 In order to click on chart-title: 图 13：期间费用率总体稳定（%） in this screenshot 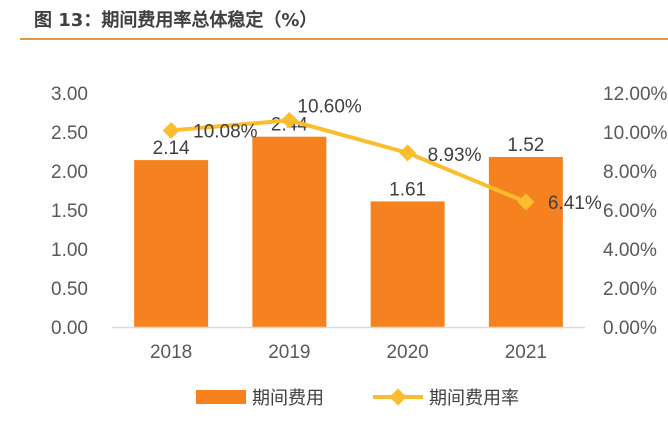, I will do `click(176, 20)`.